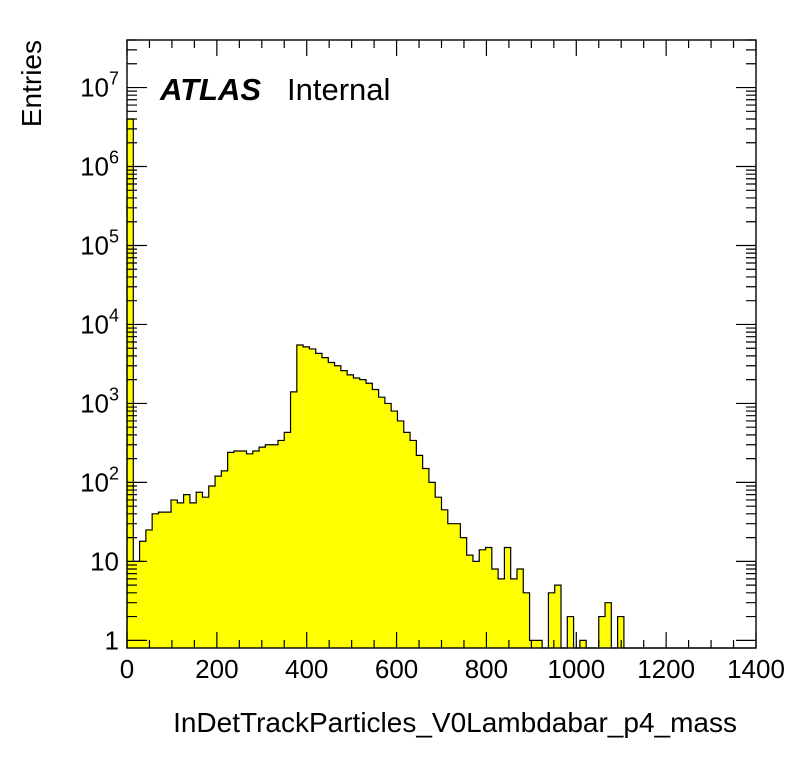 The width and height of the screenshot is (796, 772). Describe the element at coordinates (396, 669) in the screenshot. I see `x-tick-label: 600` at that location.